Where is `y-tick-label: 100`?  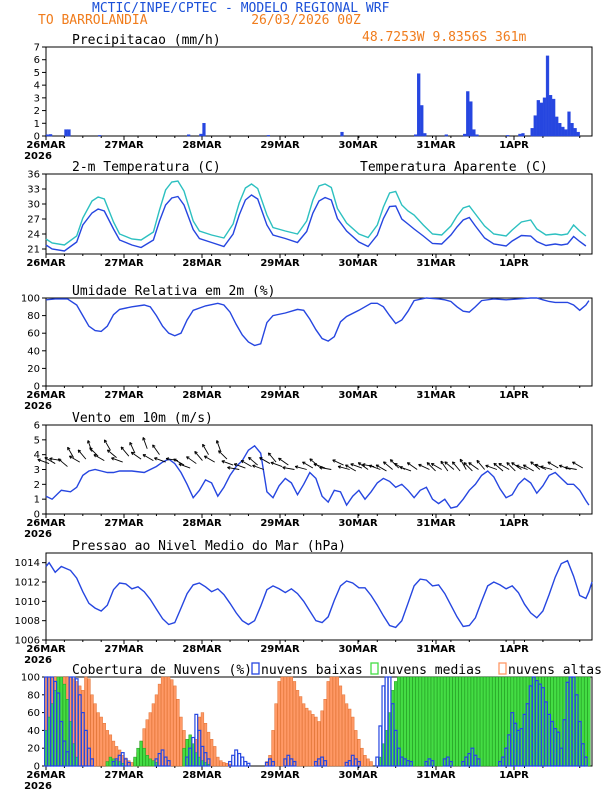 y-tick-label: 100 is located at coordinates (30, 299).